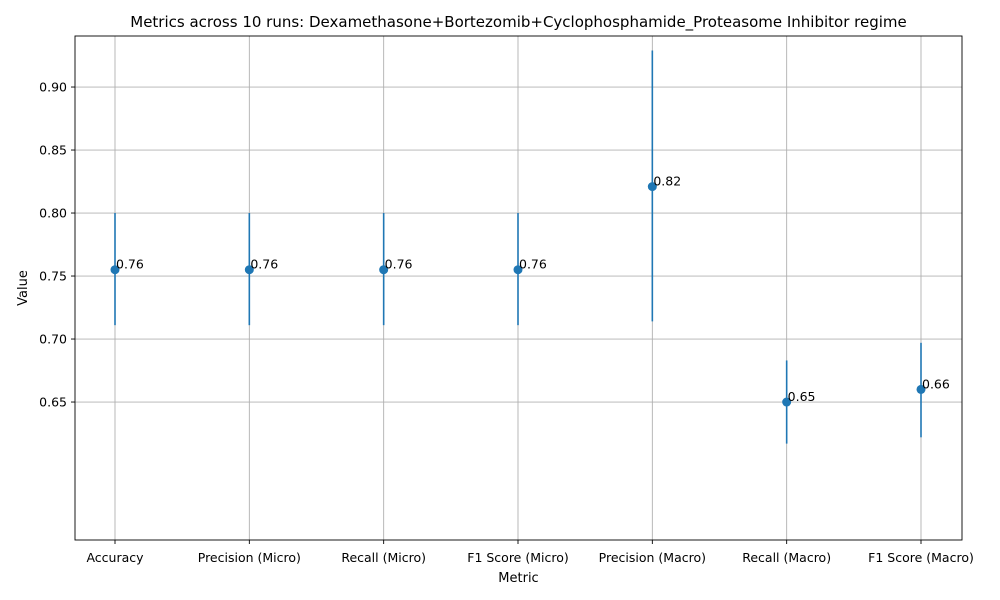 Image resolution: width=1000 pixels, height=600 pixels. What do you see at coordinates (936, 383) in the screenshot?
I see `data-label: 0.66` at bounding box center [936, 383].